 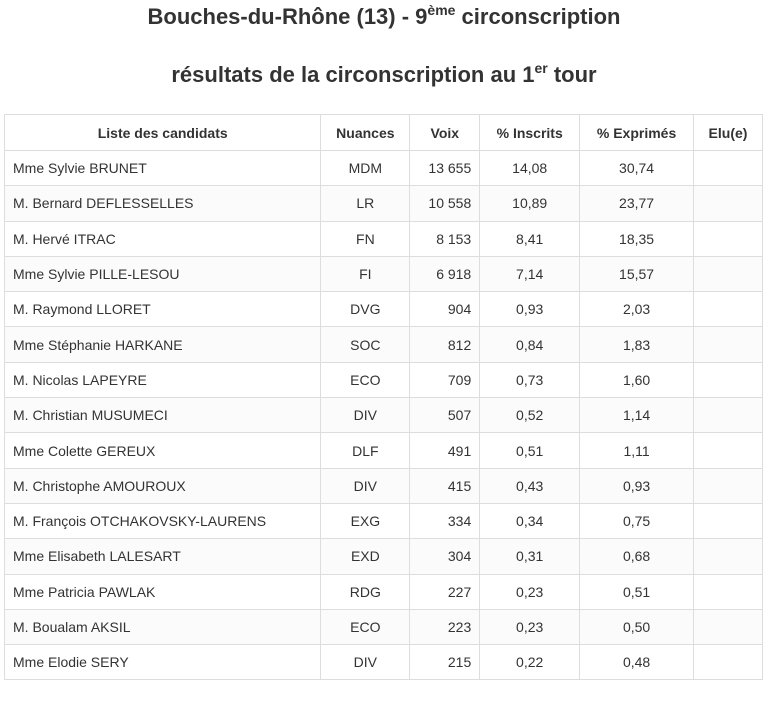 What do you see at coordinates (162, 309) in the screenshot?
I see `candidate-name-cell: M. Raymond LLORET` at bounding box center [162, 309].